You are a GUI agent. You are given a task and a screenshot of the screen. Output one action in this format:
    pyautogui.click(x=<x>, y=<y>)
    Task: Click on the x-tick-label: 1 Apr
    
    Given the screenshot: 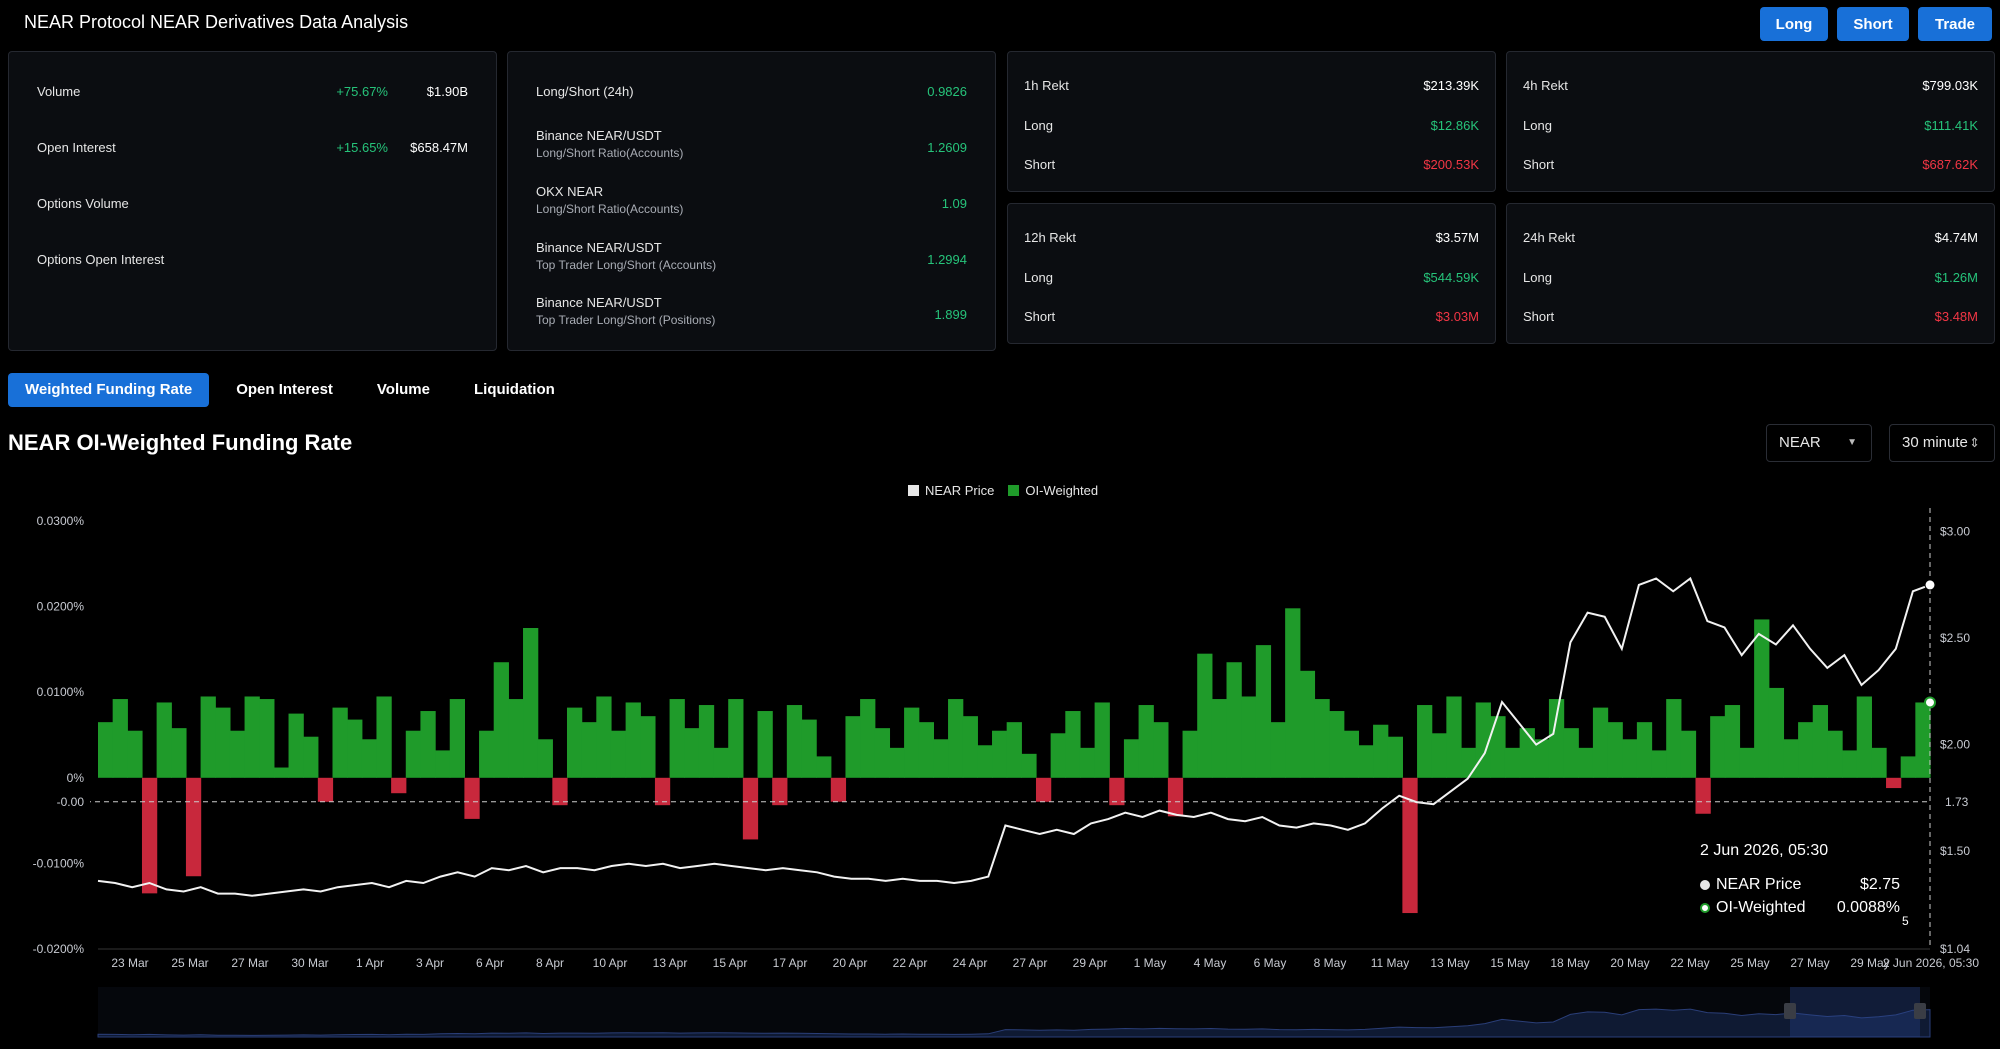 What is the action you would take?
    pyautogui.click(x=370, y=963)
    